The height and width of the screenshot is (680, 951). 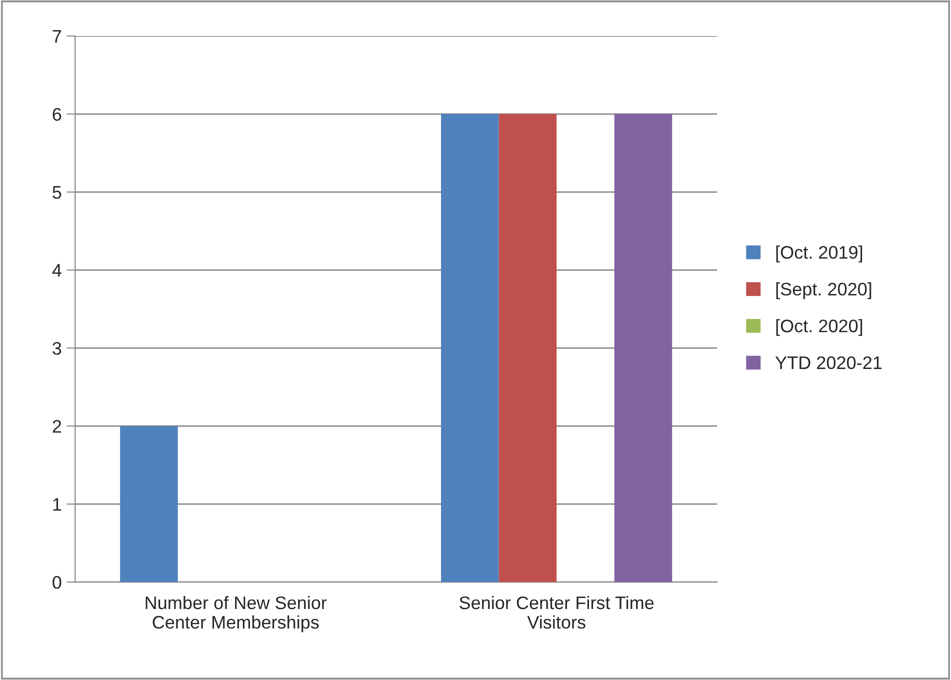 What do you see at coordinates (57, 504) in the screenshot?
I see `y-tick-label: 1` at bounding box center [57, 504].